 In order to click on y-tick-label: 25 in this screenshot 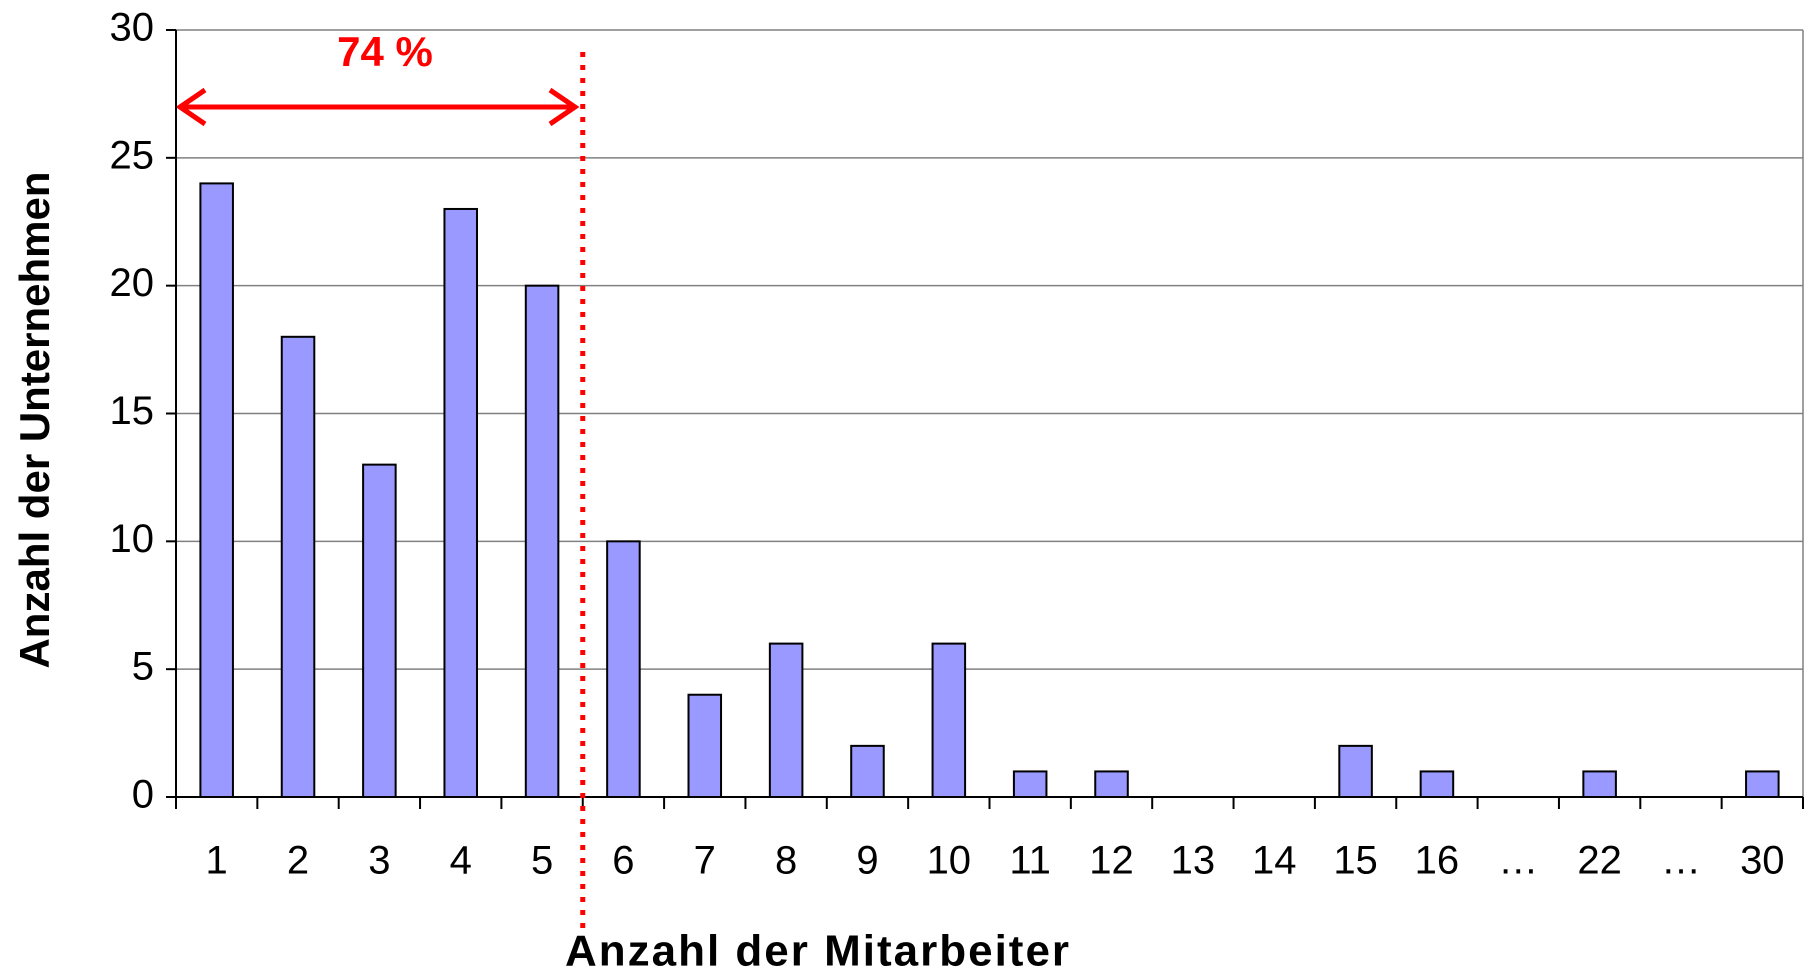, I will do `click(132, 155)`.